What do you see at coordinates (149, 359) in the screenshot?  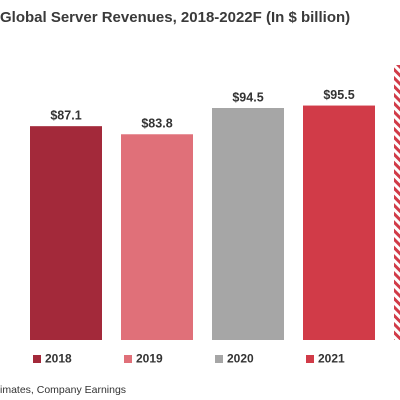 I see `legend-label: 2019` at bounding box center [149, 359].